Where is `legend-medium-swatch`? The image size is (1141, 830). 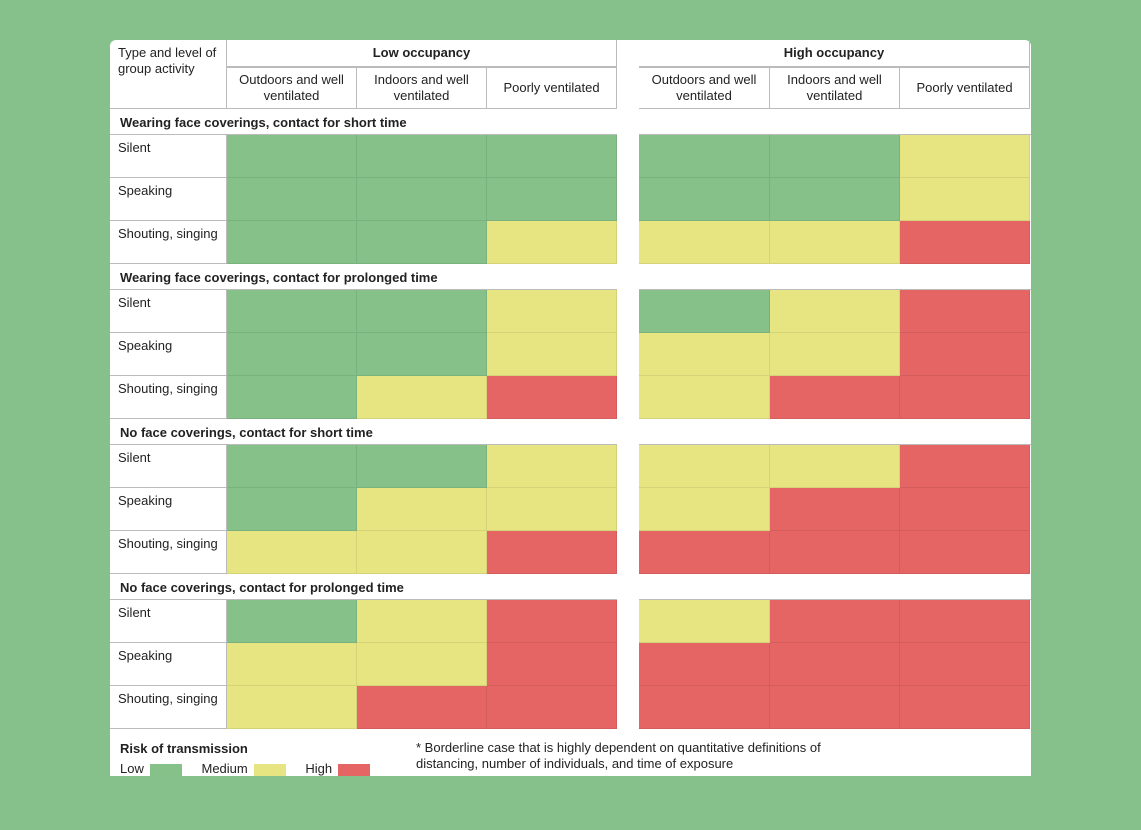
legend-medium-swatch is located at coordinates (269, 769).